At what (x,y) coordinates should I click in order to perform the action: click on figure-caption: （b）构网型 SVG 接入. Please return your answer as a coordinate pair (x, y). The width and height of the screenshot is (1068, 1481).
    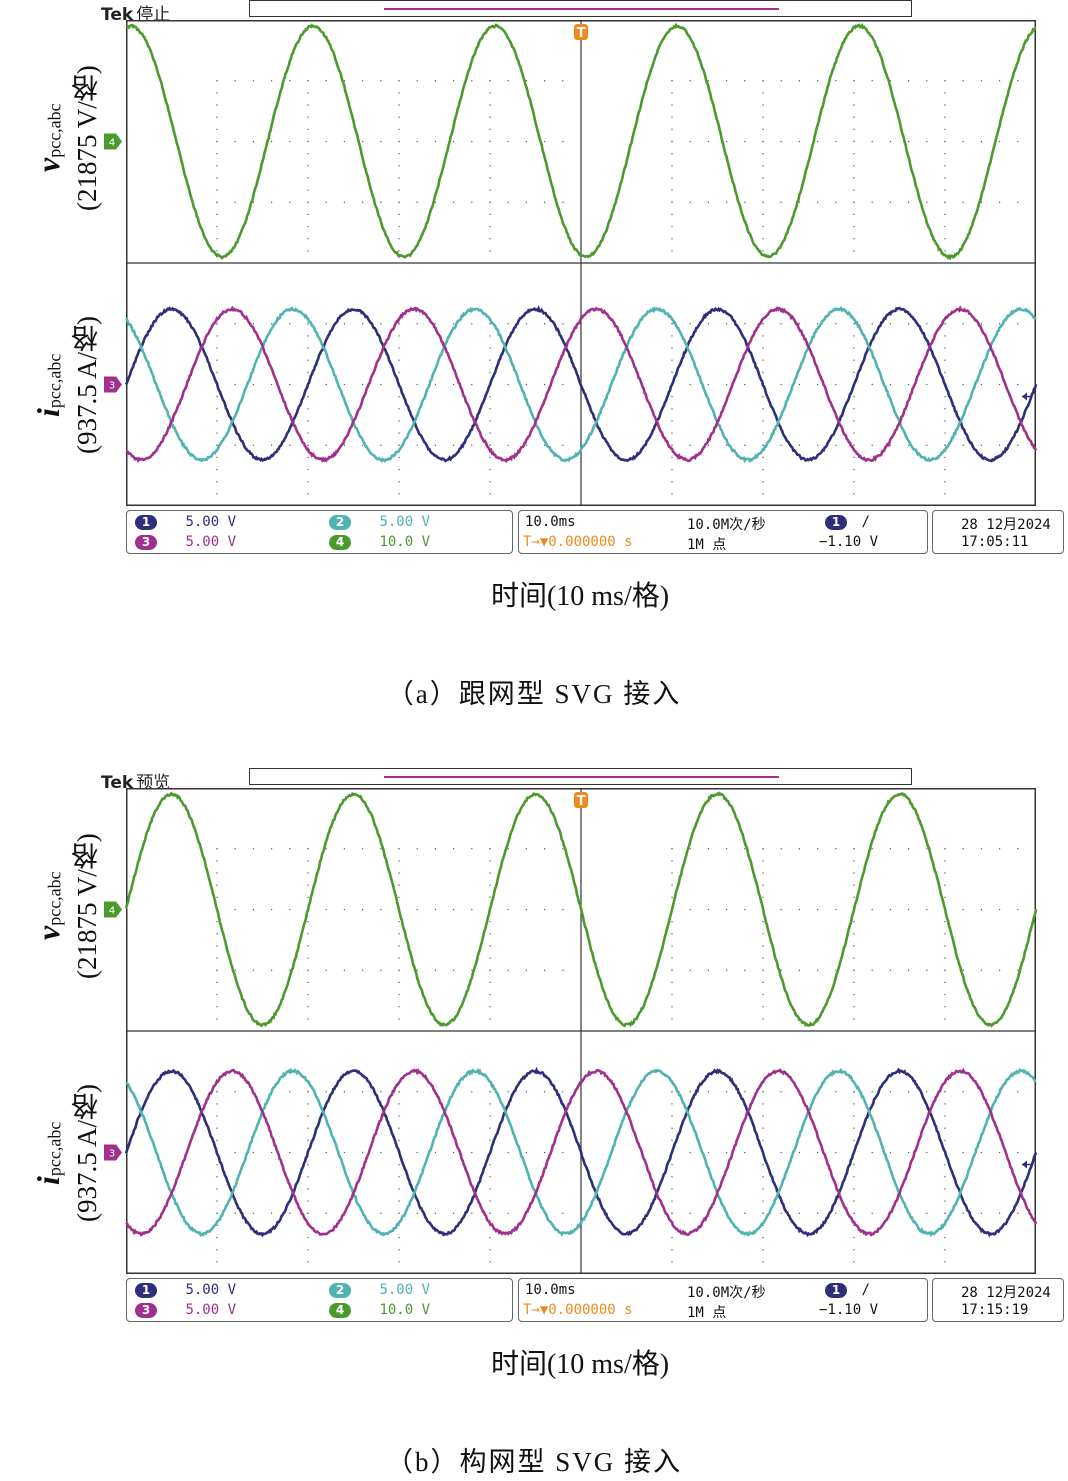
    Looking at the image, I should click on (533, 1462).